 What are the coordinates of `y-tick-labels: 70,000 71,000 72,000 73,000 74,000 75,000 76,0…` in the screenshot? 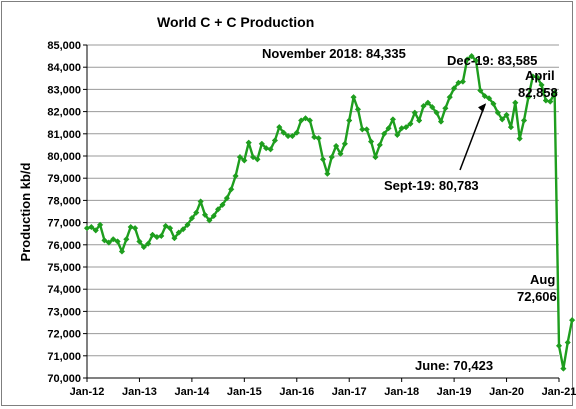 It's located at (67, 212).